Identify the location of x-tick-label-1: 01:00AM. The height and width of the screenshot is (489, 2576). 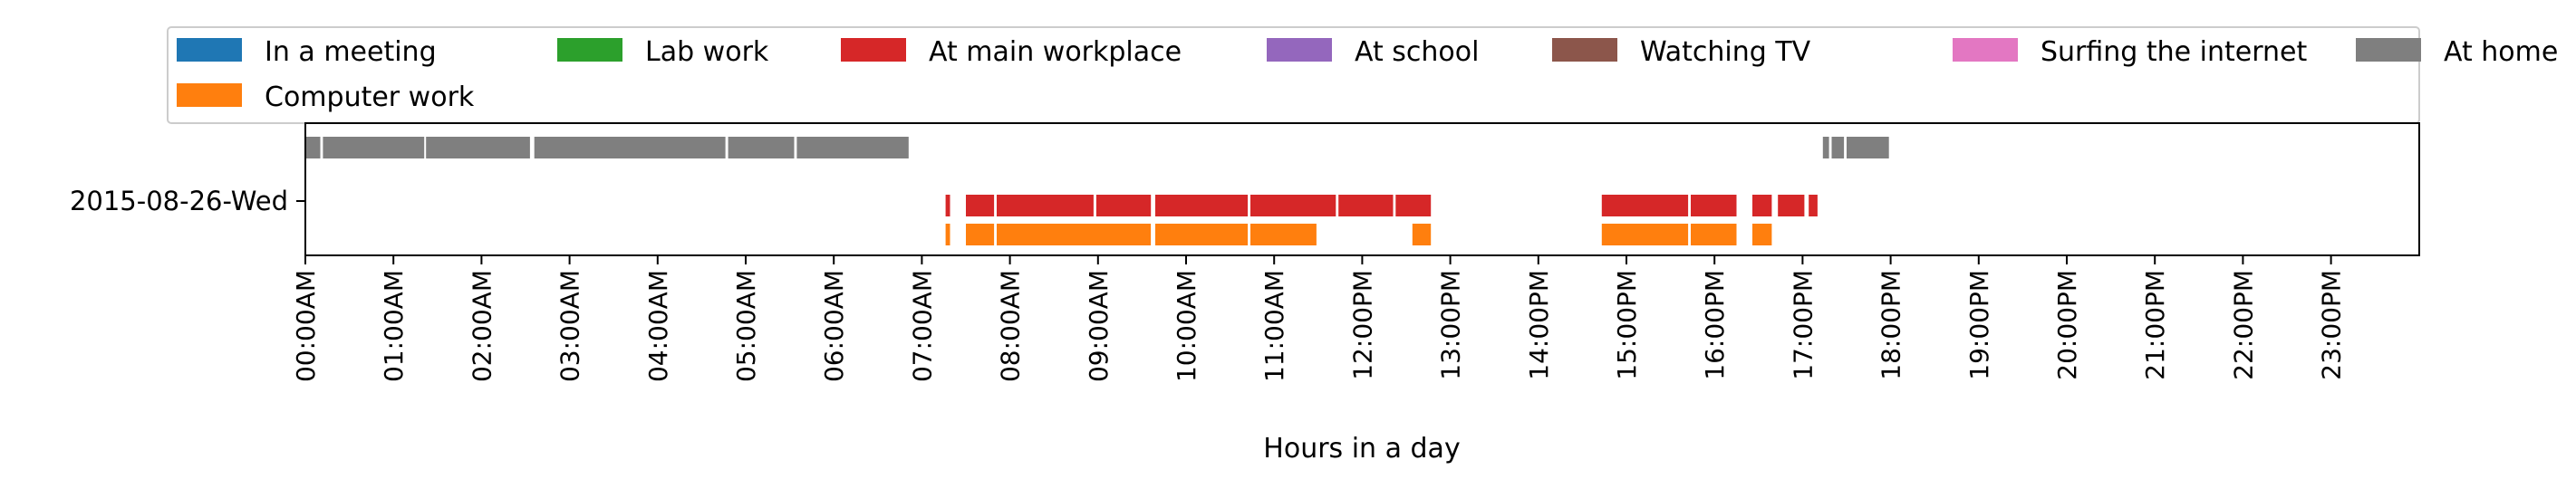
(394, 326).